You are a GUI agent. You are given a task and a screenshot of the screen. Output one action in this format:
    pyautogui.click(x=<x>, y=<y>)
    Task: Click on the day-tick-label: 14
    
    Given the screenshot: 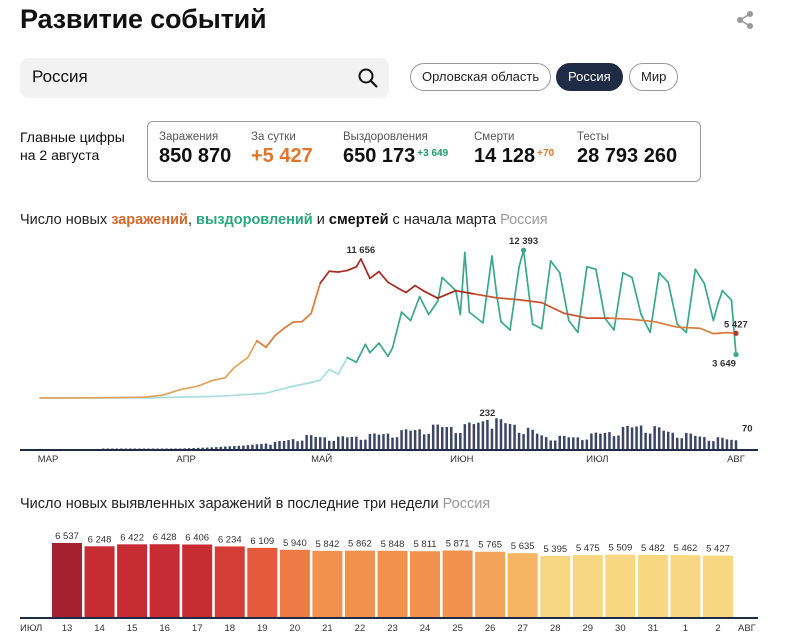 What is the action you would take?
    pyautogui.click(x=99, y=628)
    